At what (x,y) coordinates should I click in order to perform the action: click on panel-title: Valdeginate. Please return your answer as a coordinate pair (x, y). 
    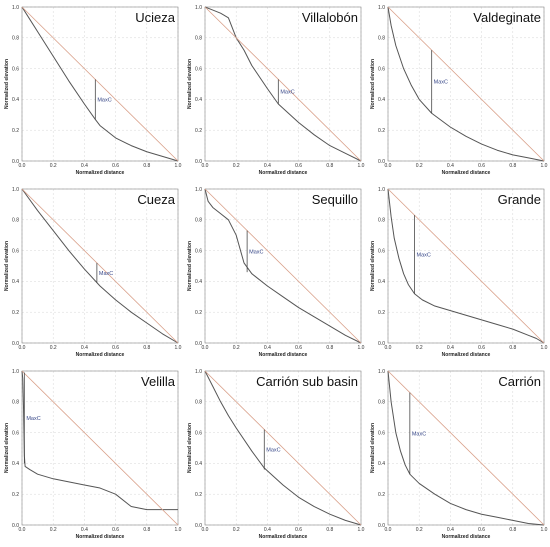
    Looking at the image, I should click on (507, 17).